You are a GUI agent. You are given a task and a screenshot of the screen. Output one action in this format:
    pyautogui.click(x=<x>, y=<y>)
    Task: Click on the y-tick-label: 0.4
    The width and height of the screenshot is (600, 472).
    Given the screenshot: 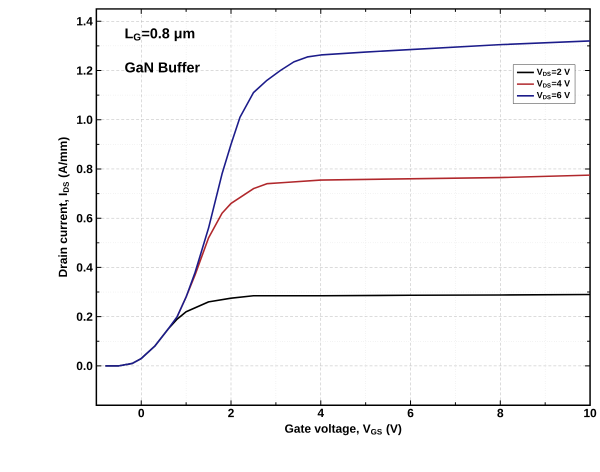 What is the action you would take?
    pyautogui.click(x=84, y=267)
    